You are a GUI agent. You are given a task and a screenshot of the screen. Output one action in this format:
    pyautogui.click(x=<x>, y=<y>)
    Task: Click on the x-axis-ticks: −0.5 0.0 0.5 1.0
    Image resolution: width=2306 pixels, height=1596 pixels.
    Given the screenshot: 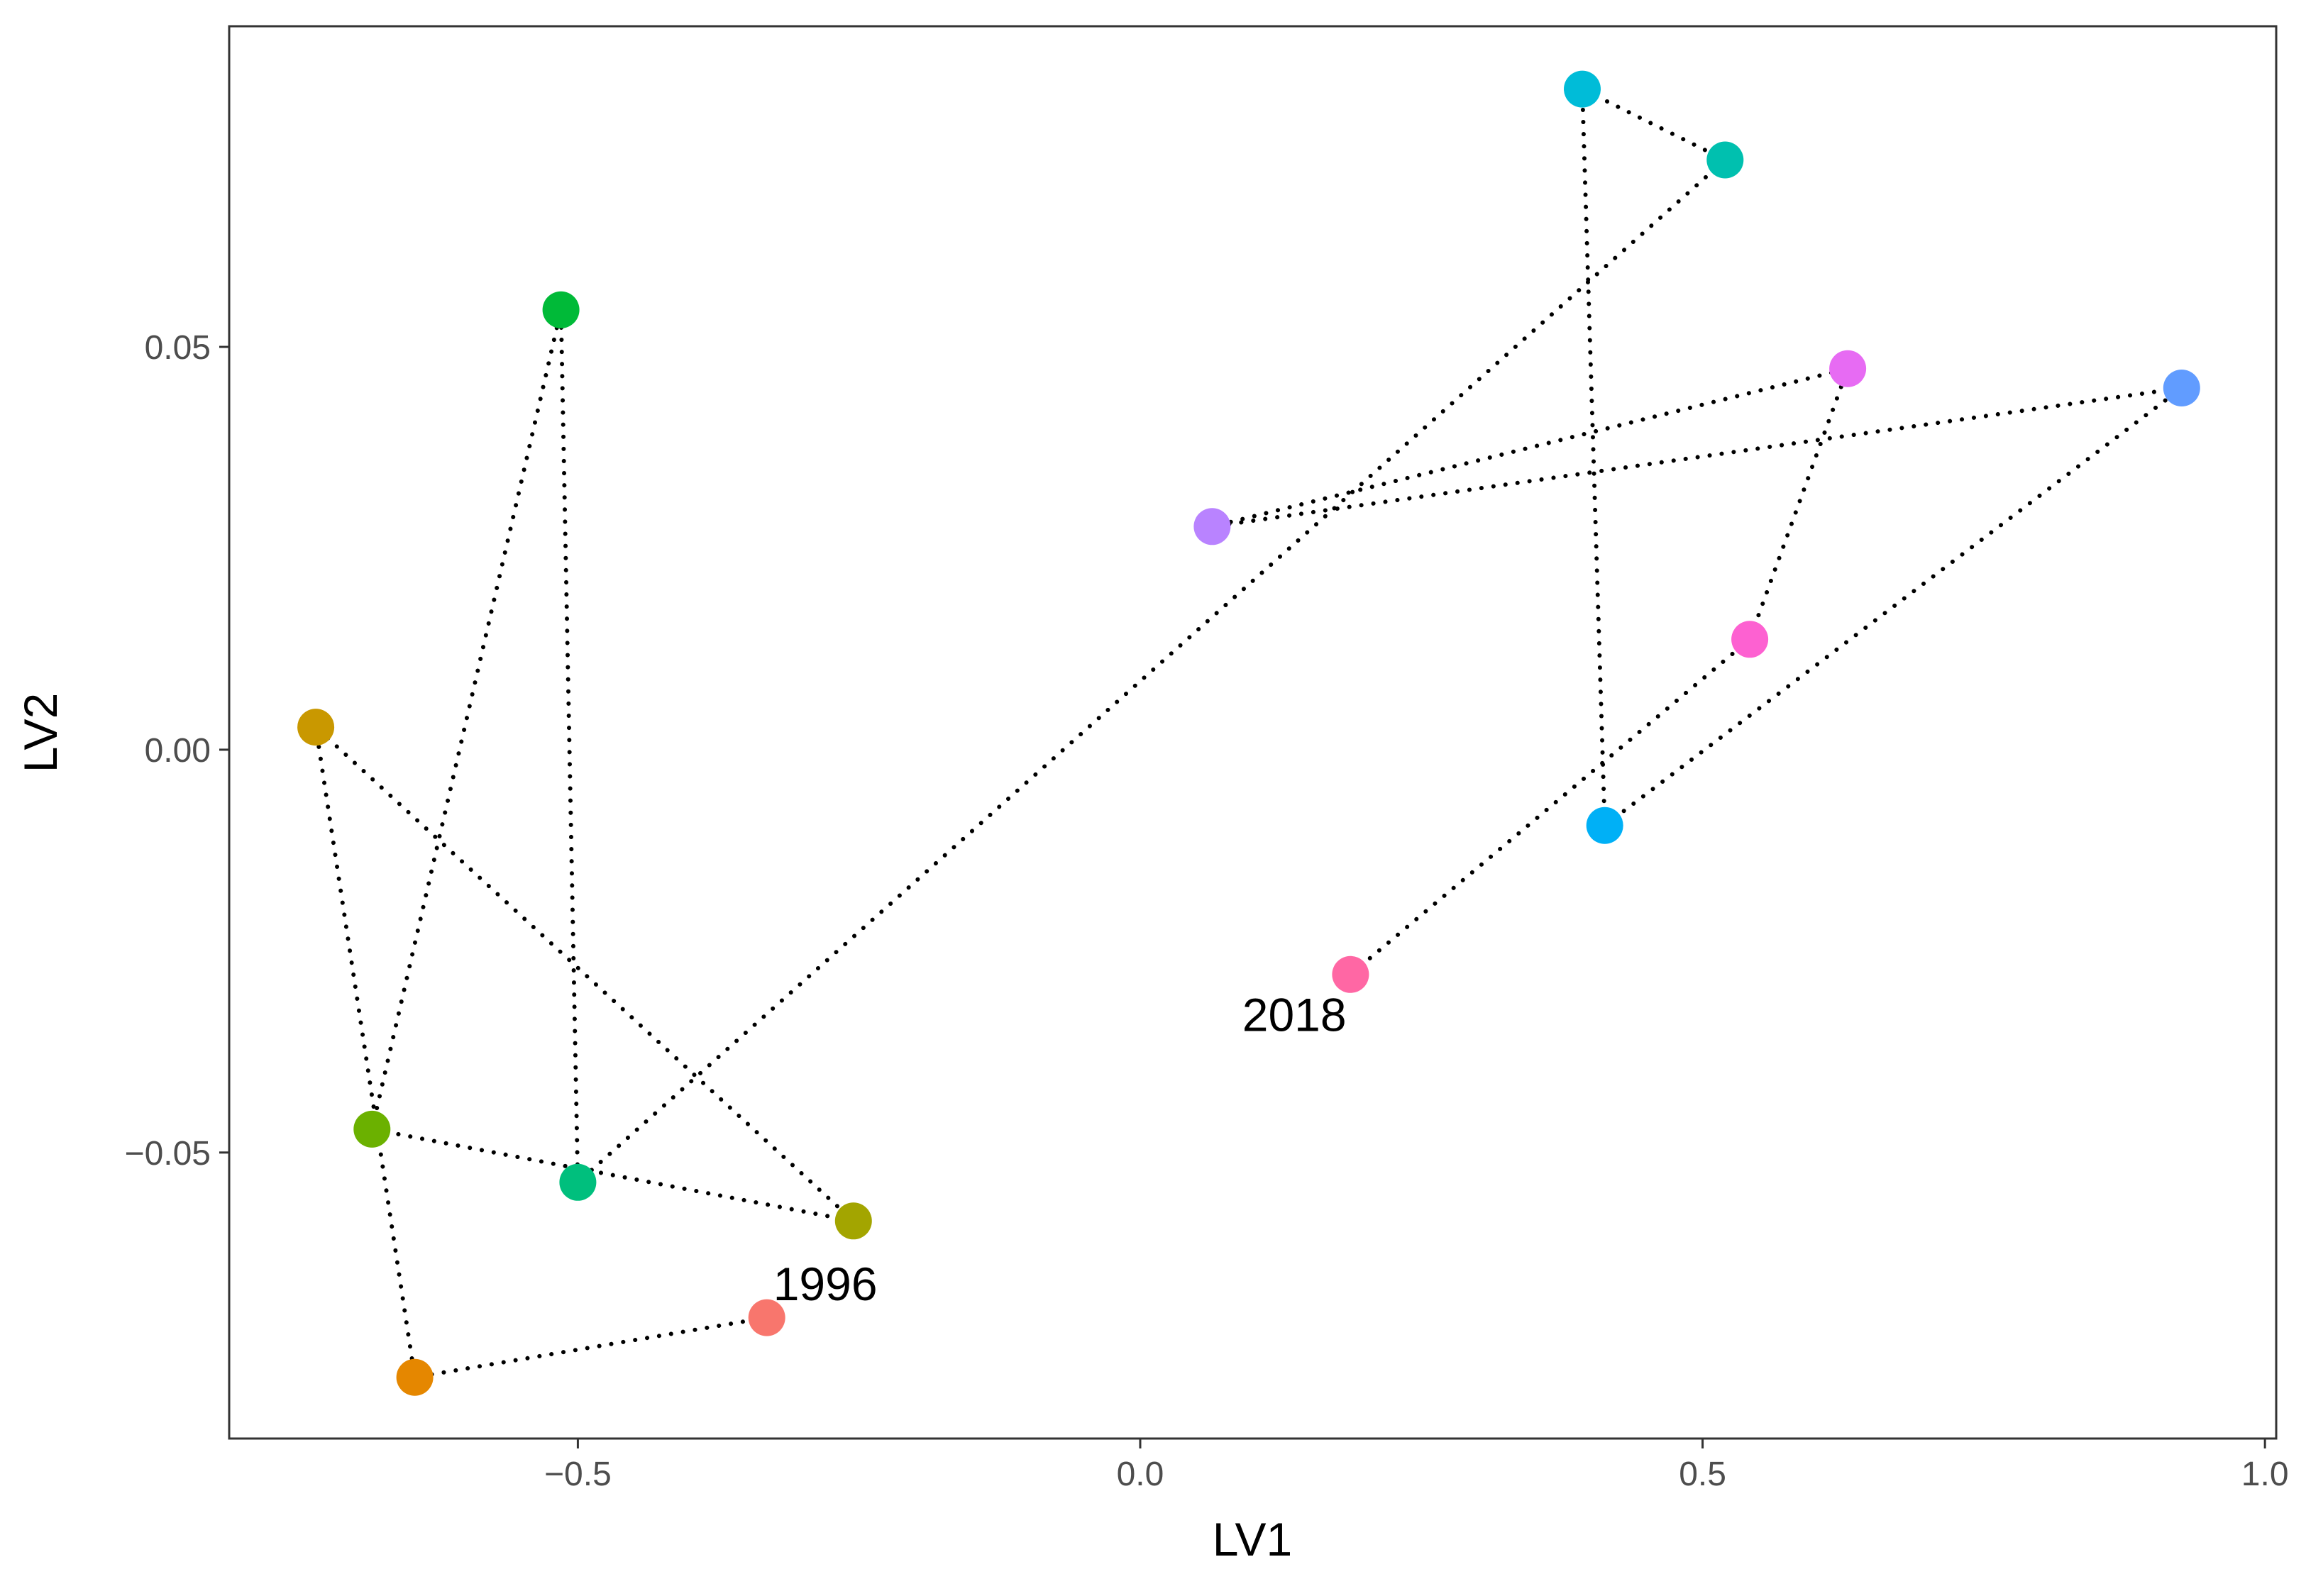 What is the action you would take?
    pyautogui.click(x=1416, y=1466)
    